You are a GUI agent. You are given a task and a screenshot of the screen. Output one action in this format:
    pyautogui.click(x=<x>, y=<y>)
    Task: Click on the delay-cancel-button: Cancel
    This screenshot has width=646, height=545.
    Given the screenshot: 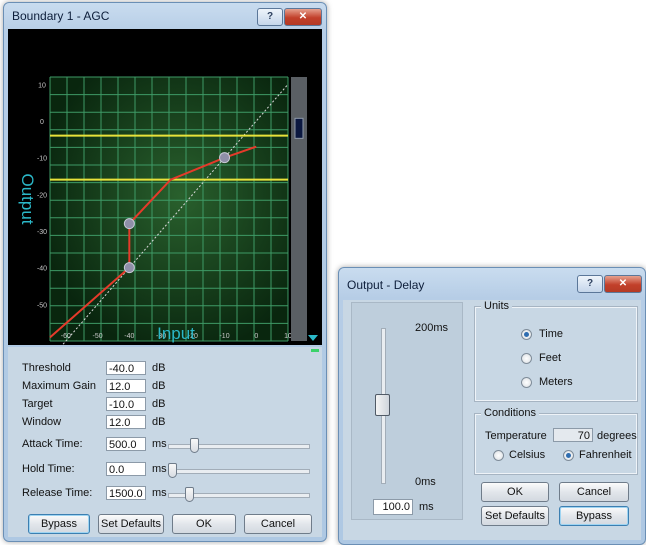 What is the action you would take?
    pyautogui.click(x=594, y=492)
    